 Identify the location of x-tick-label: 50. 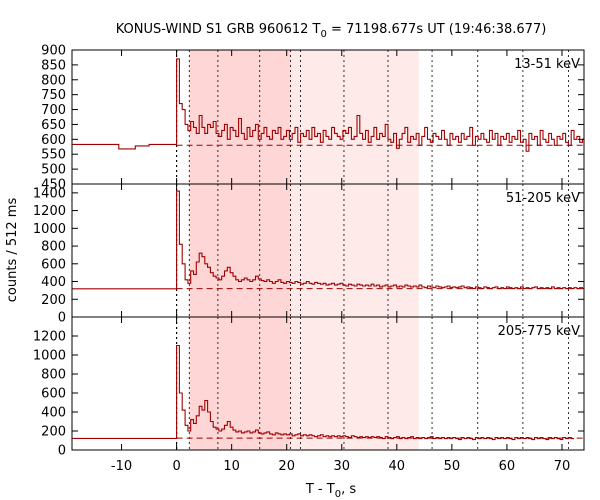
(452, 466).